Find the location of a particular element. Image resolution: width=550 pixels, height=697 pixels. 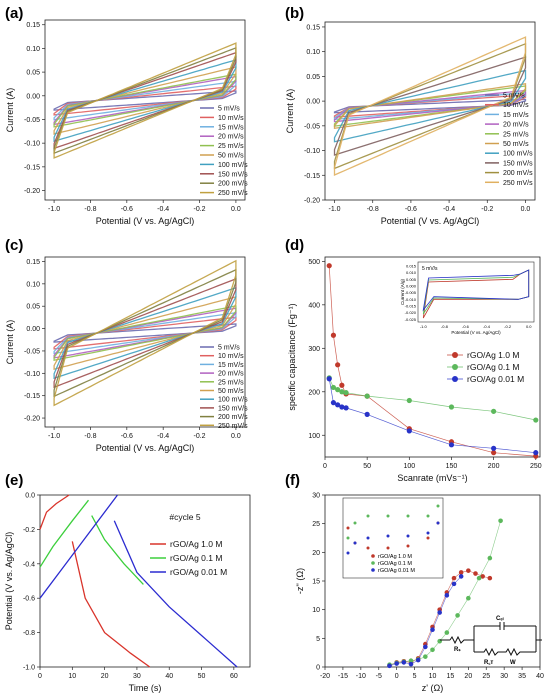

x-tick-label: 25 is located at coordinates (486, 676).